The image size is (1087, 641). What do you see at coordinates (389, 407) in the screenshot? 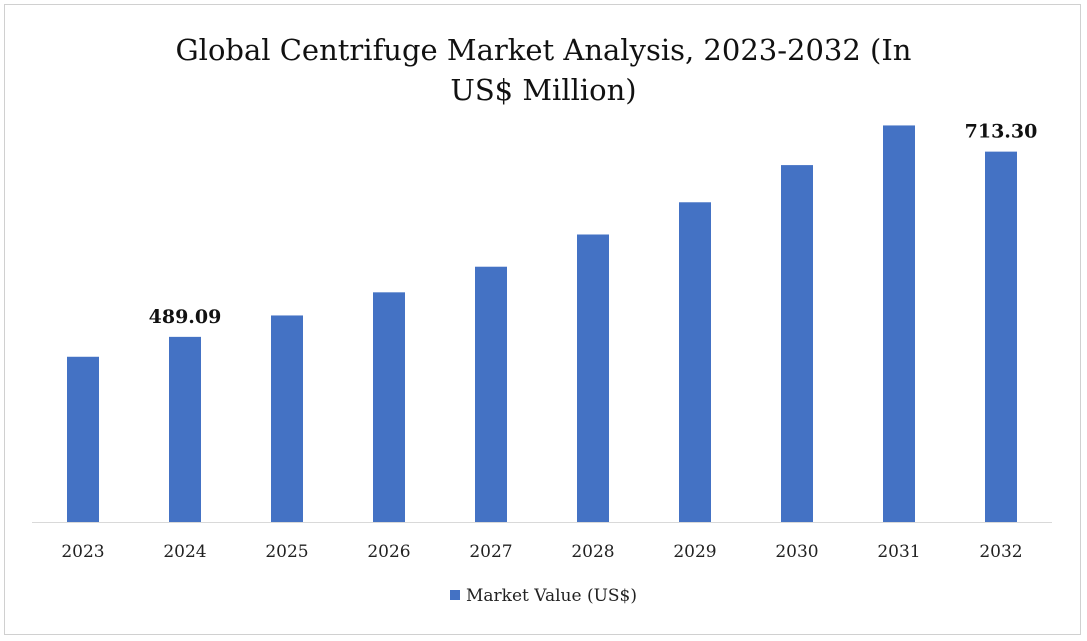
I see `bar-2026` at bounding box center [389, 407].